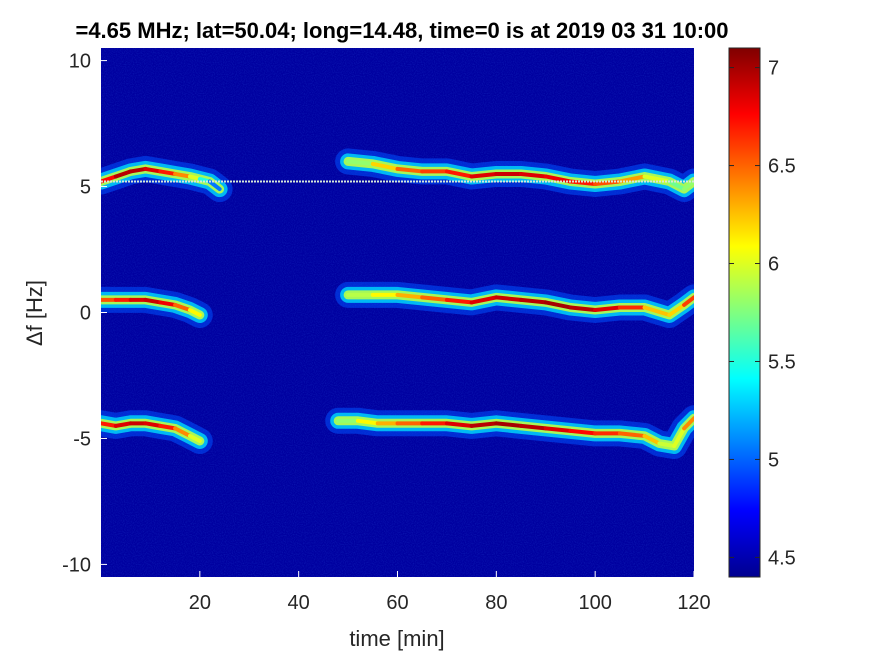 This screenshot has width=875, height=656. What do you see at coordinates (82, 439) in the screenshot?
I see `y-tick-label: -5` at bounding box center [82, 439].